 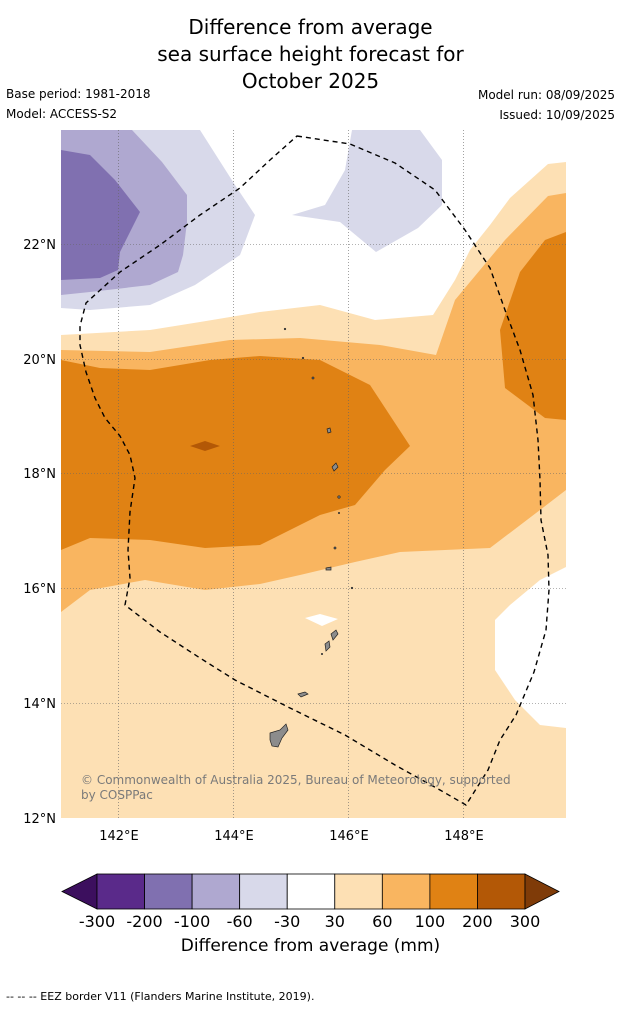 I want to click on title-line-2: sea surface height forecast for, so click(x=310, y=54).